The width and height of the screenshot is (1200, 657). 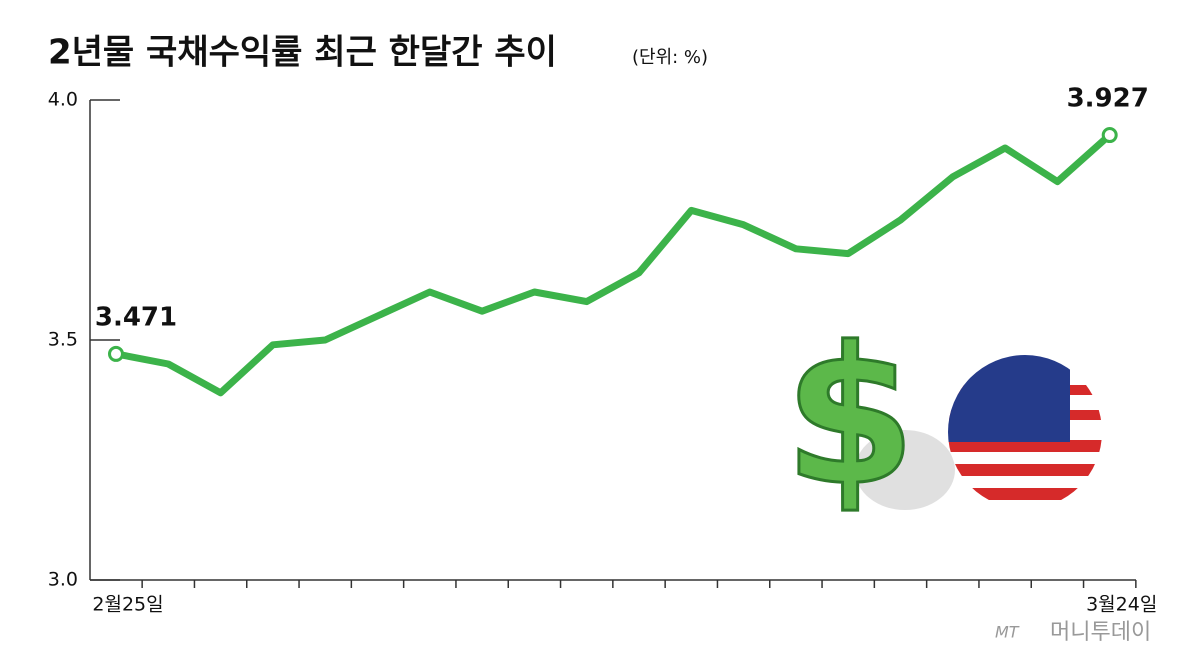 What do you see at coordinates (1121, 605) in the screenshot?
I see `x-tick-label: 3월24일` at bounding box center [1121, 605].